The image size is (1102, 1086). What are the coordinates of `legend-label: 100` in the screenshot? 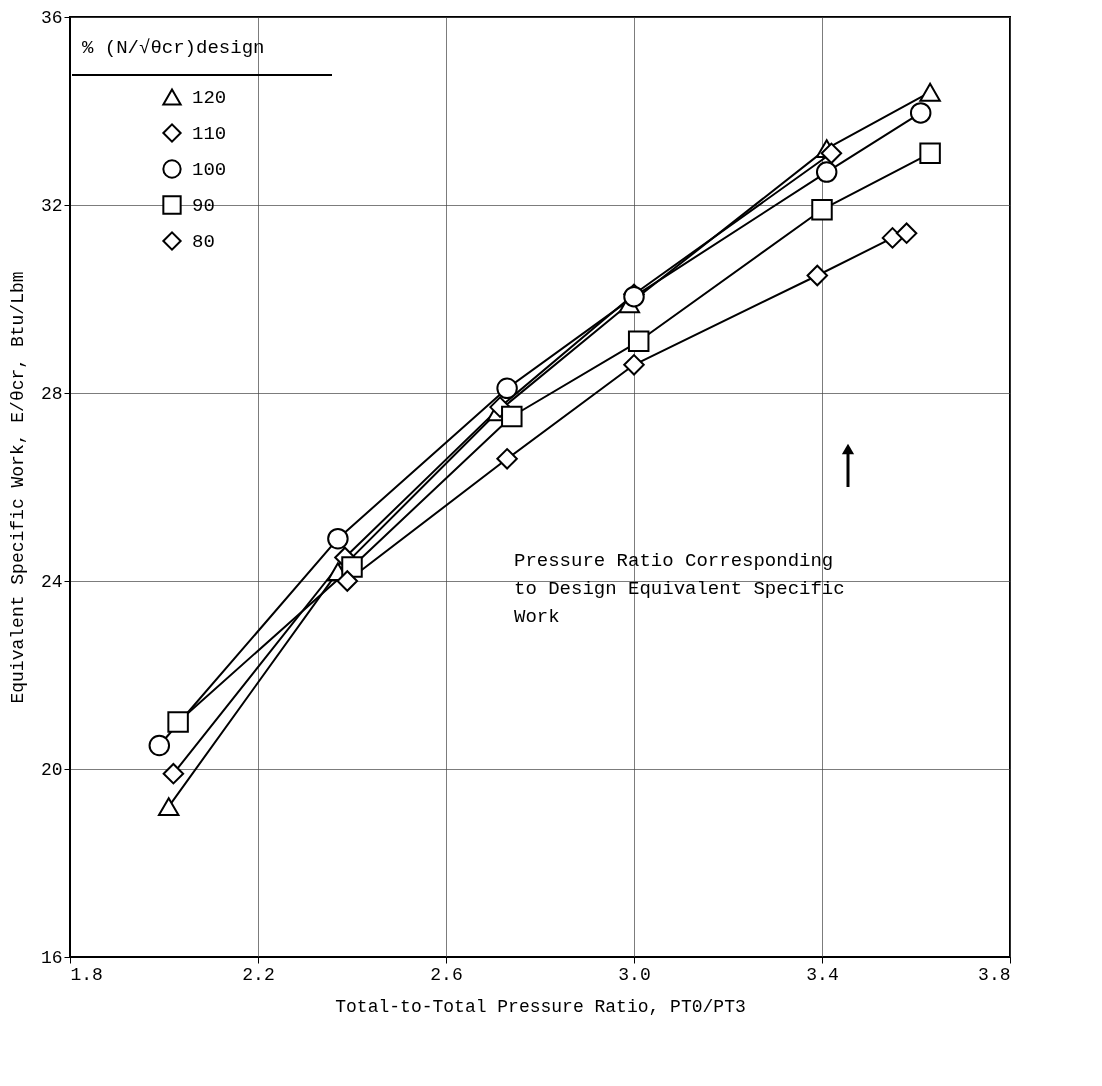 It's located at (209, 170).